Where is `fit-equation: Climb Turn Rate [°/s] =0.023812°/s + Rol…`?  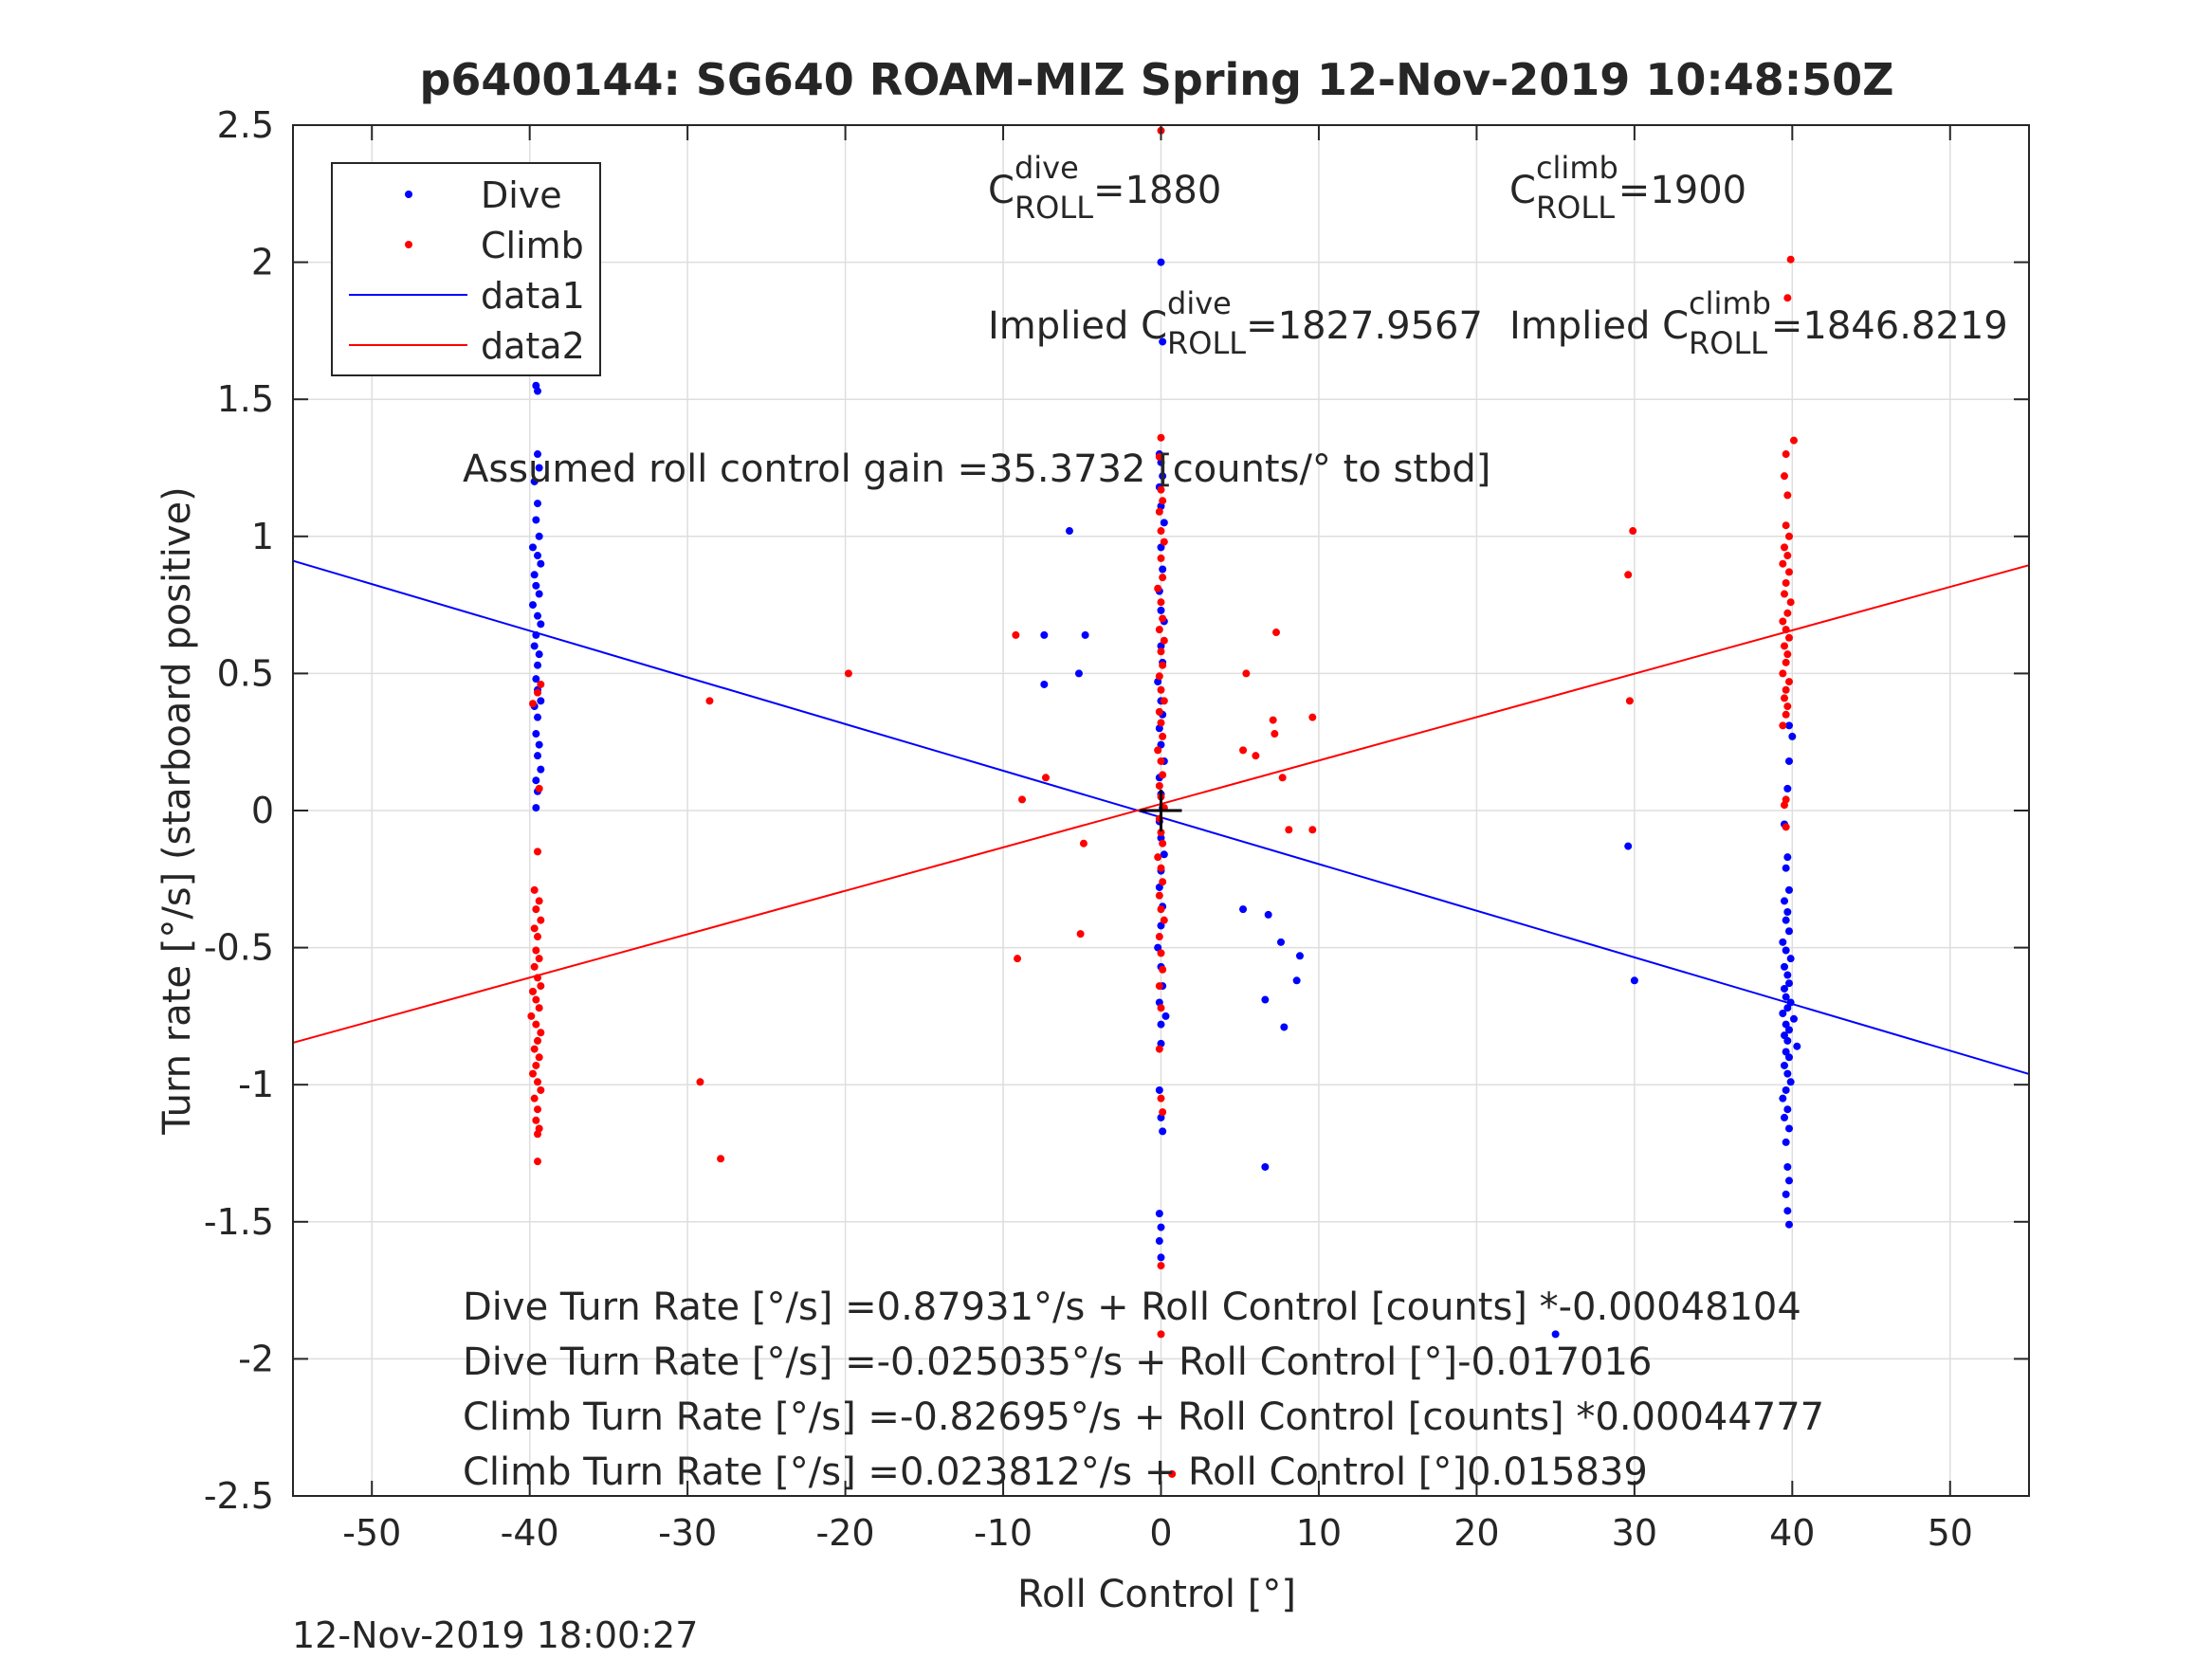
fit-equation: Climb Turn Rate [°/s] =0.023812°/s + Rol… is located at coordinates (1055, 1472).